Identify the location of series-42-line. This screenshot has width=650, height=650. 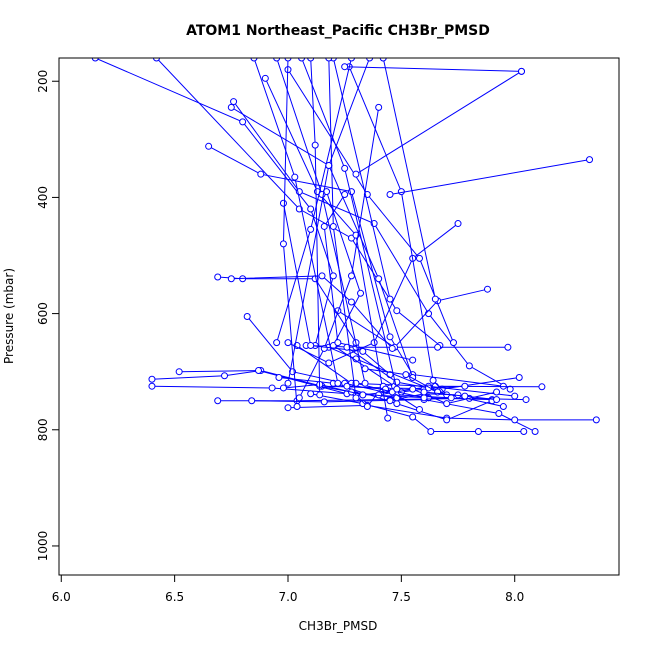
(409, 179).